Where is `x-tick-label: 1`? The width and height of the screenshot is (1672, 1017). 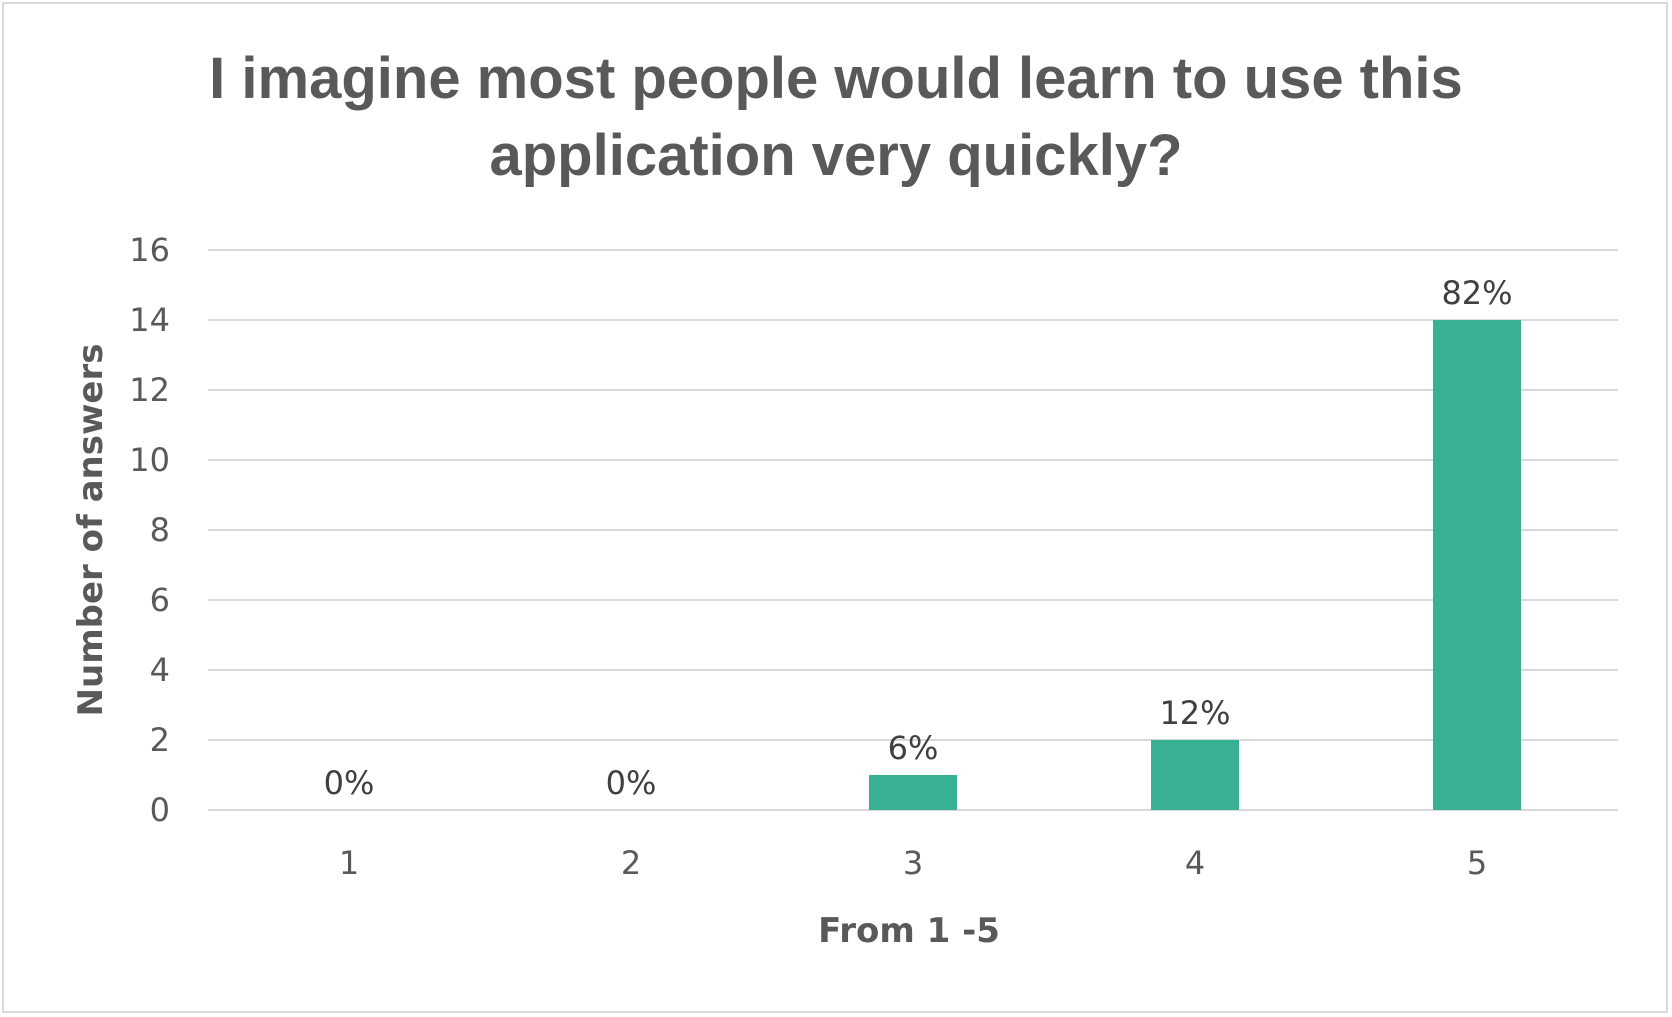 x-tick-label: 1 is located at coordinates (349, 863).